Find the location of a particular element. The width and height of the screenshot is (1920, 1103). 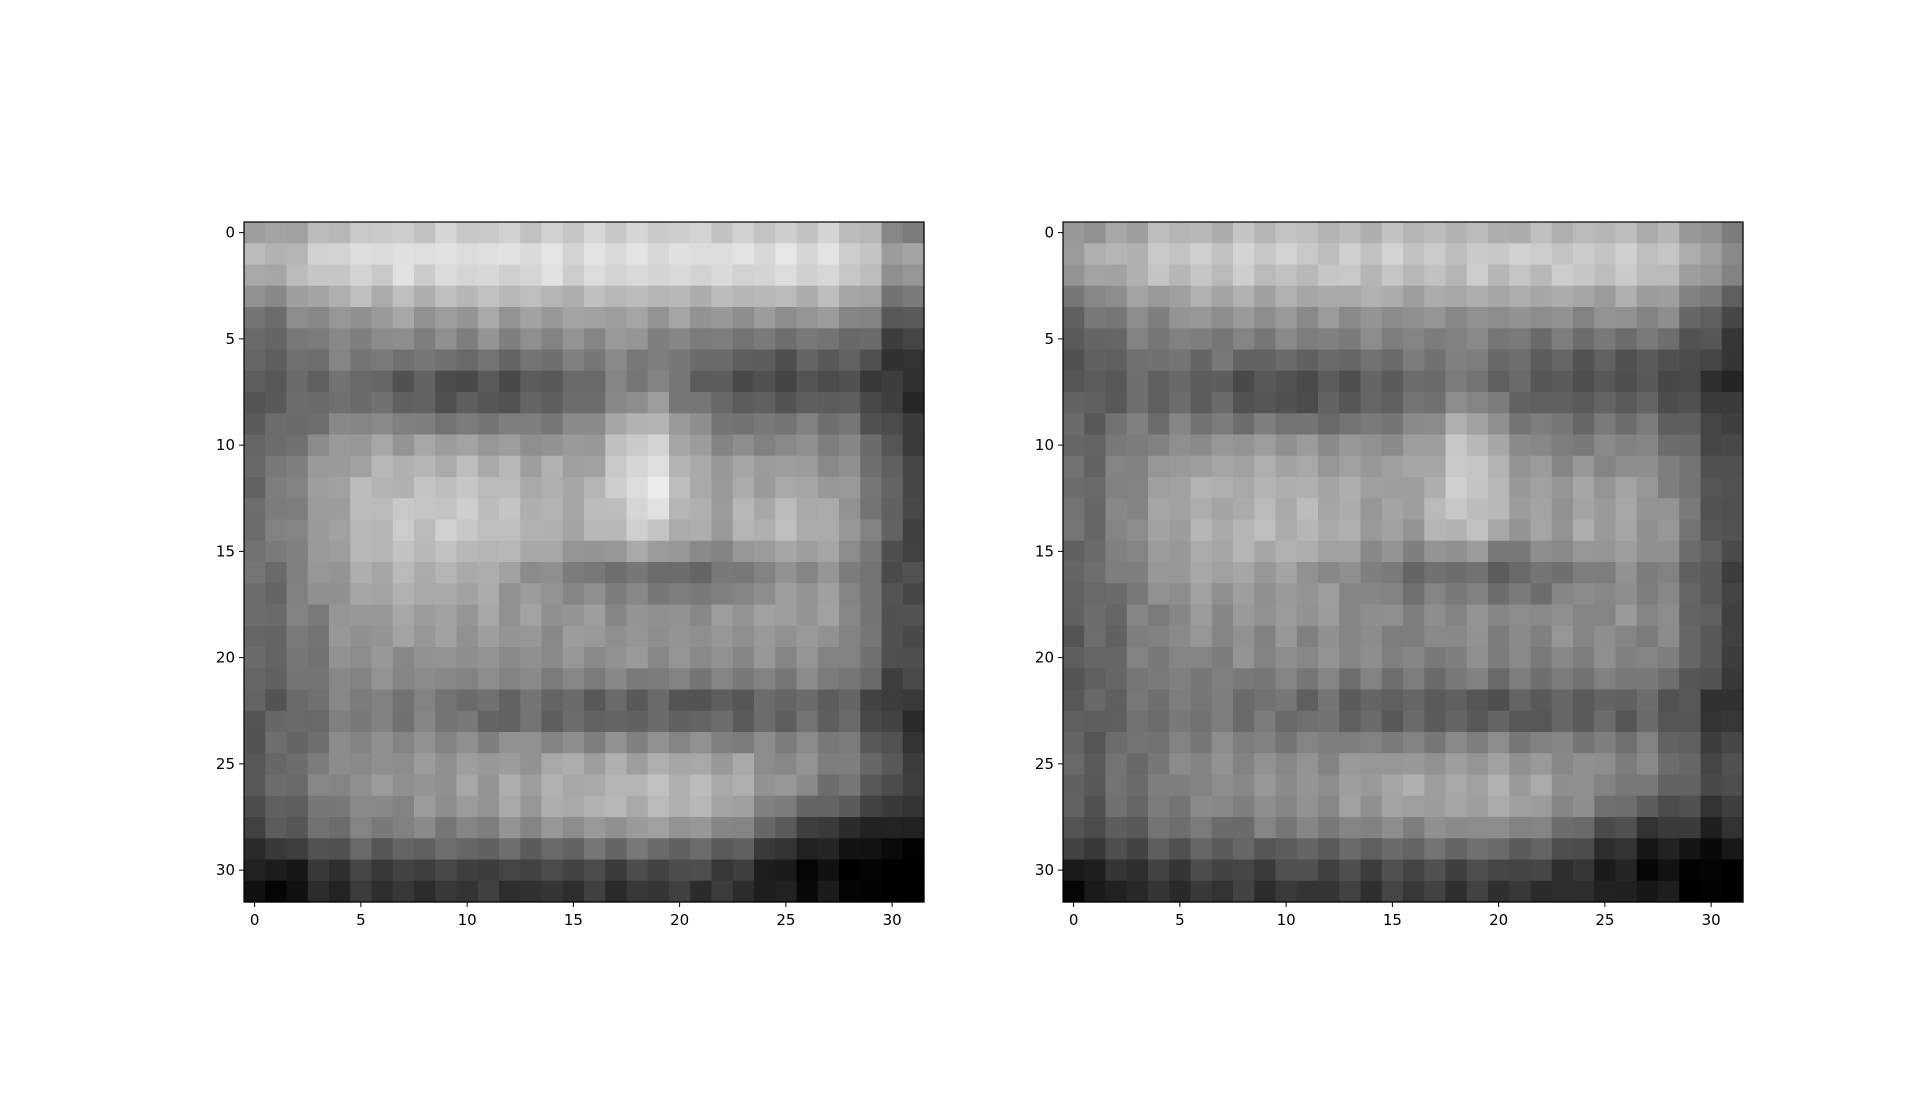

y-tick-label: 20 is located at coordinates (1044, 658).